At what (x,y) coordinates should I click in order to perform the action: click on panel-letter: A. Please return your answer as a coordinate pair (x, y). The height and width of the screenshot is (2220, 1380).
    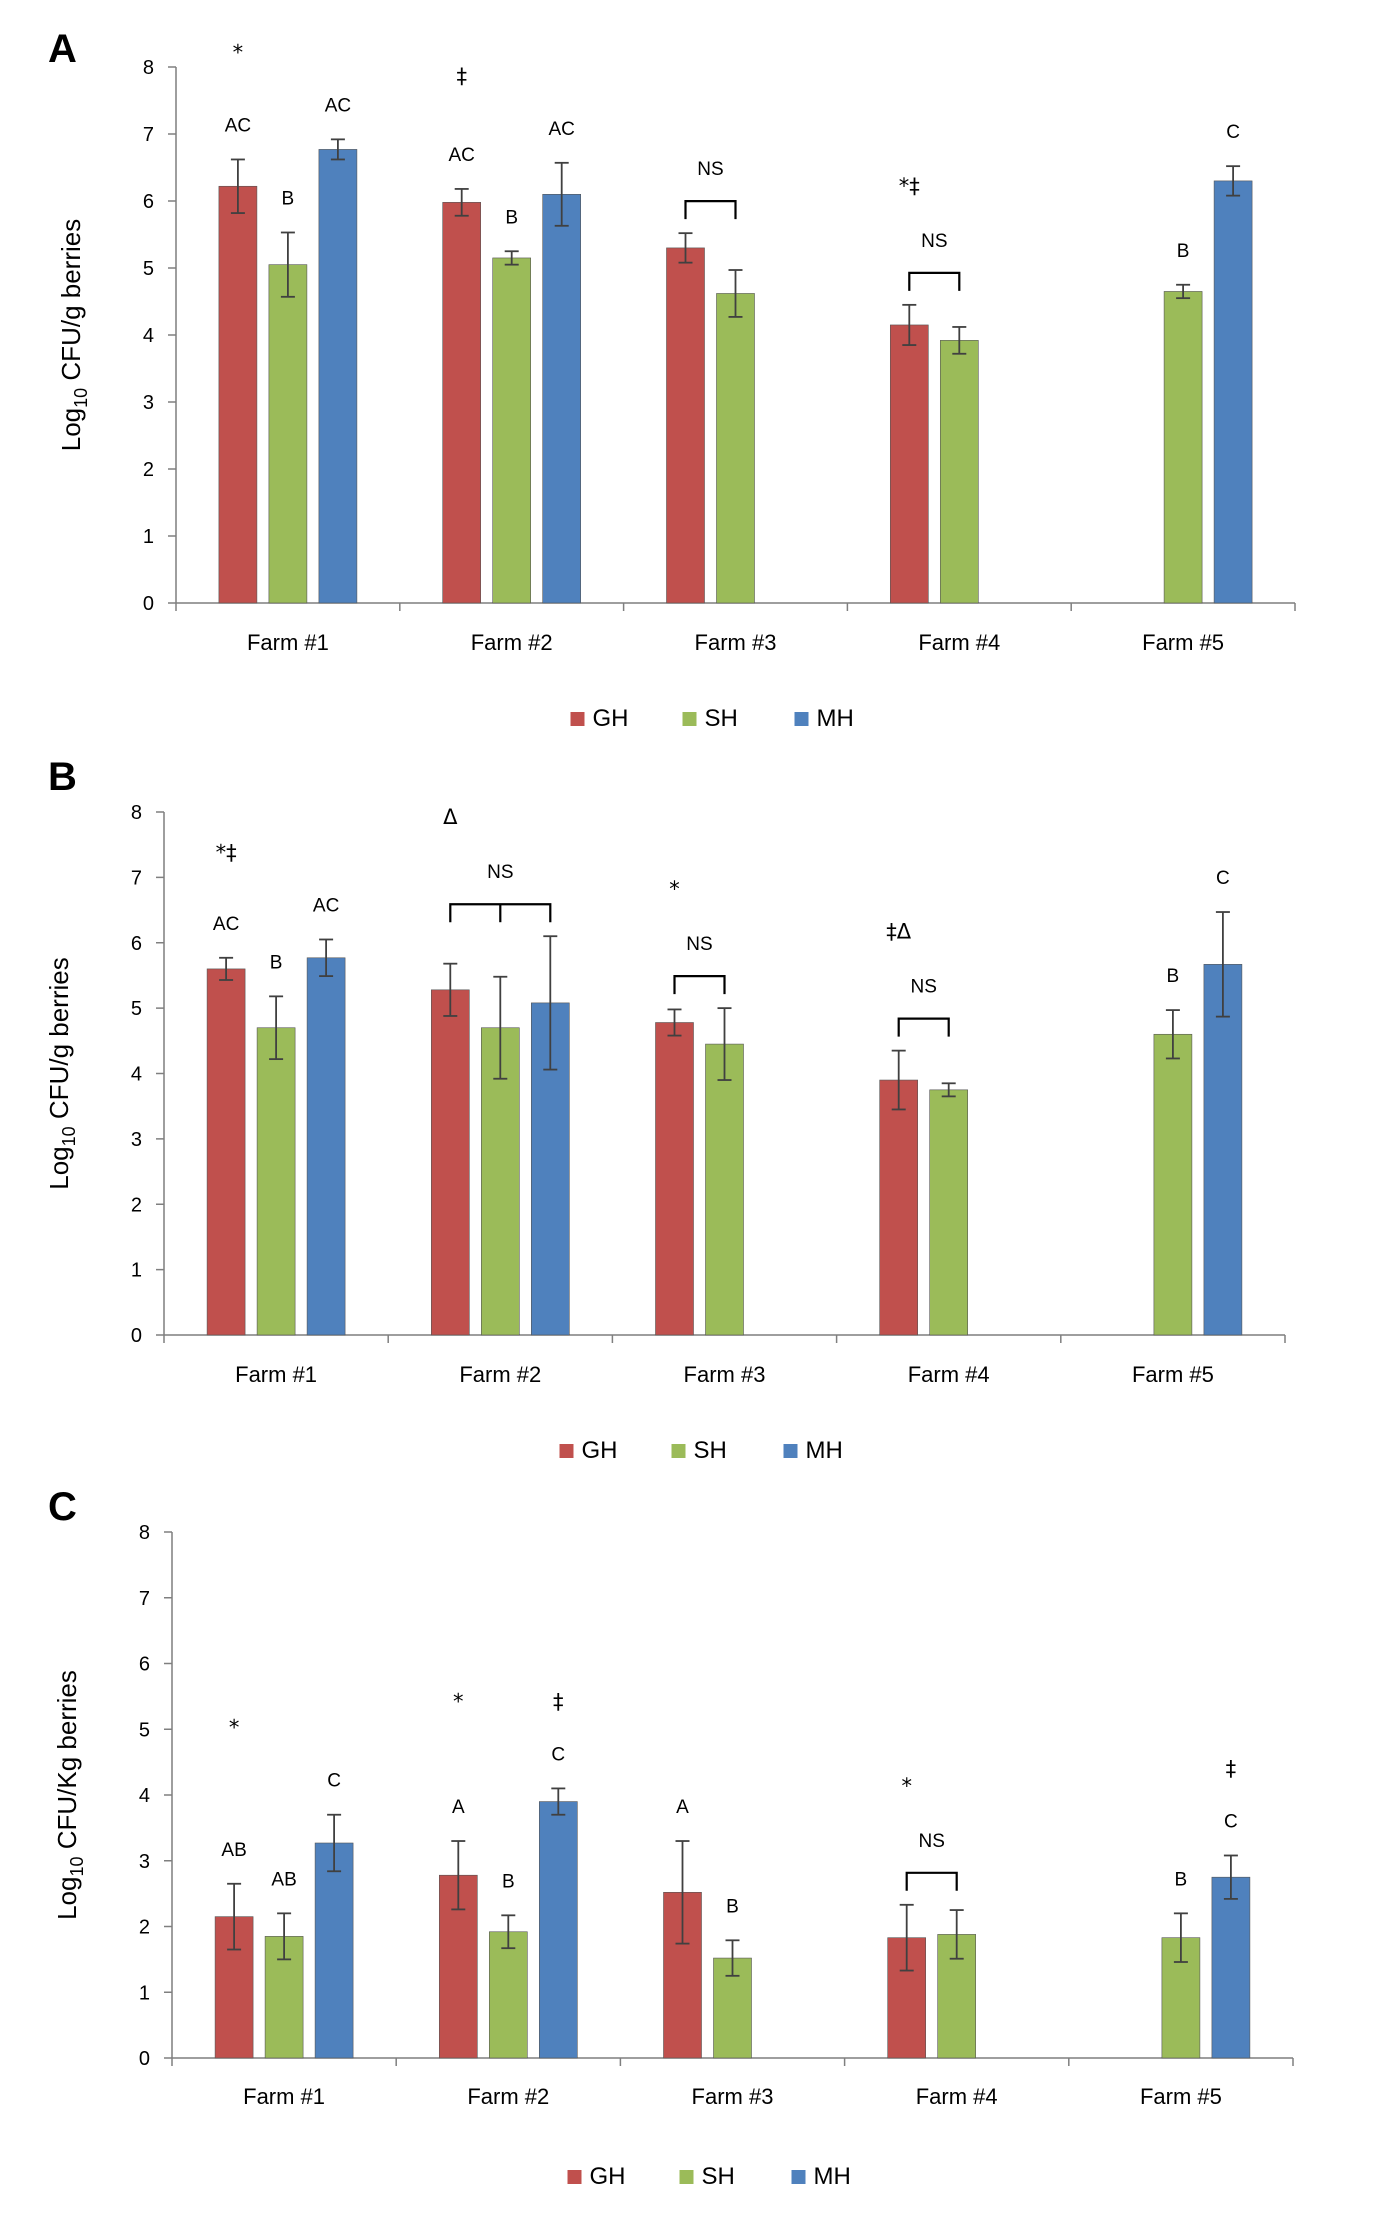
    Looking at the image, I should click on (62, 49).